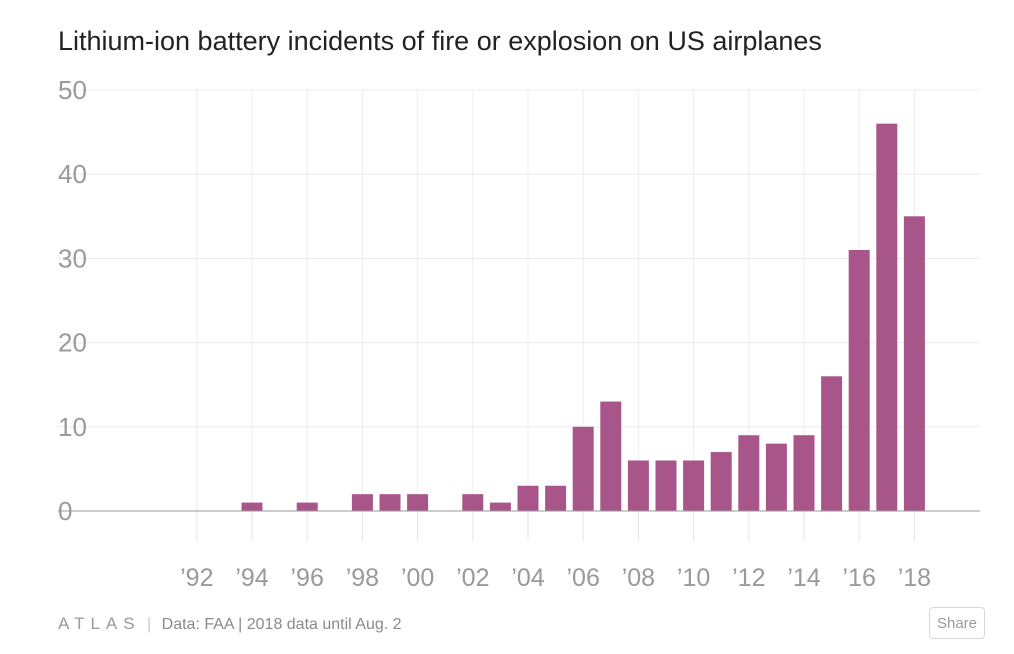 The image size is (1014, 654). What do you see at coordinates (72, 90) in the screenshot?
I see `y-tick-label: 50` at bounding box center [72, 90].